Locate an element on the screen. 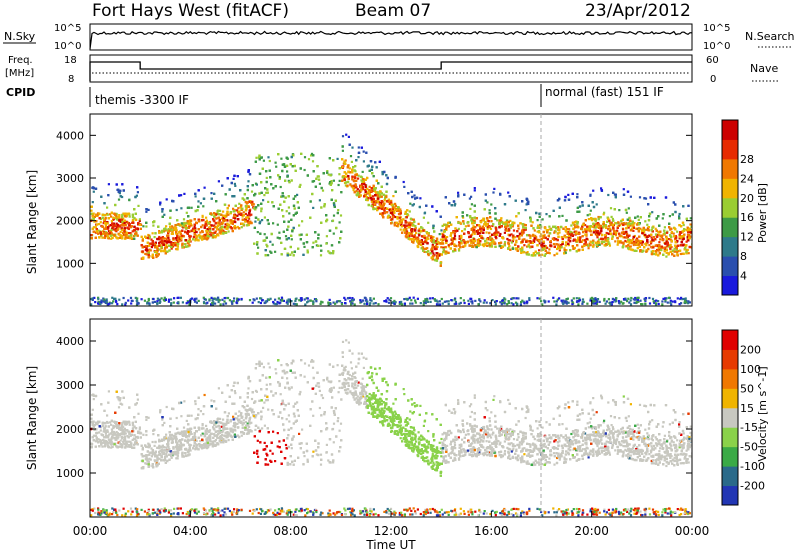 The width and height of the screenshot is (800, 554). cpid-segment-themis: themis -3300 IF is located at coordinates (142, 100).